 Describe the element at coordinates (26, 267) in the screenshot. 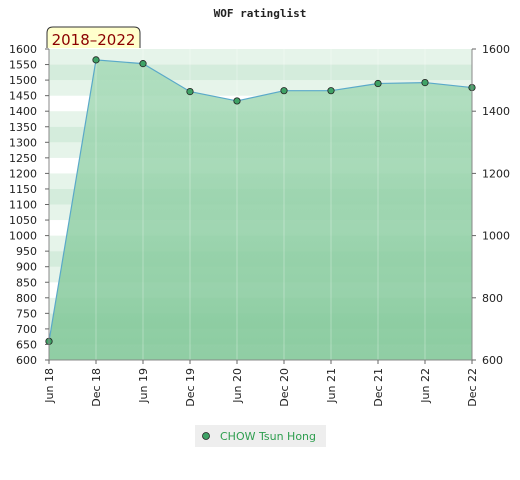

I see `y-left-tick-label: 900` at that location.